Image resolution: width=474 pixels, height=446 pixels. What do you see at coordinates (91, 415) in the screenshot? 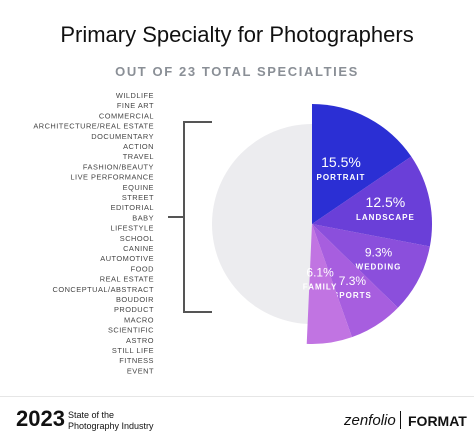
I see `footer-subtitle-line1: State of the` at bounding box center [91, 415].